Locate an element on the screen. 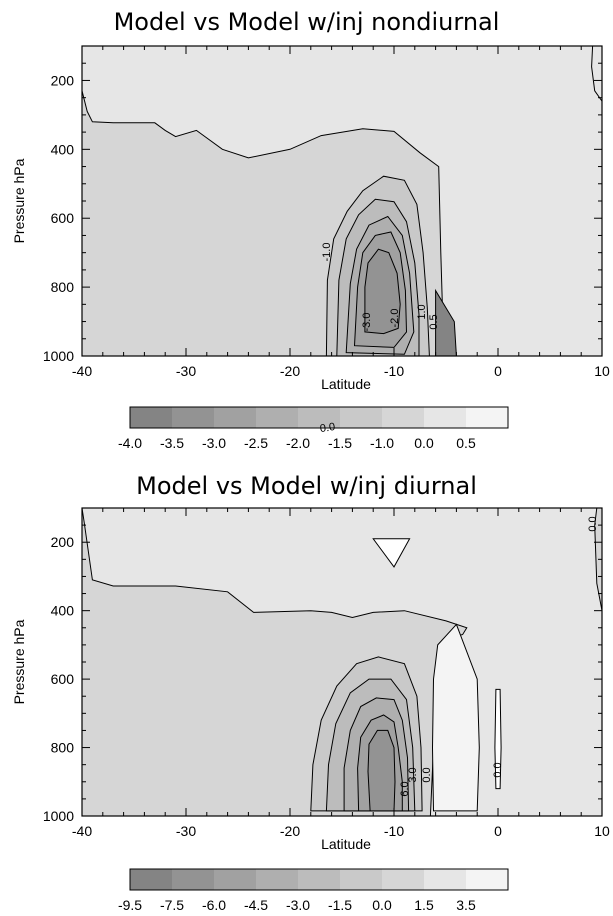 Image resolution: width=613 pixels, height=916 pixels. colorbar-label: -3.5 is located at coordinates (172, 443).